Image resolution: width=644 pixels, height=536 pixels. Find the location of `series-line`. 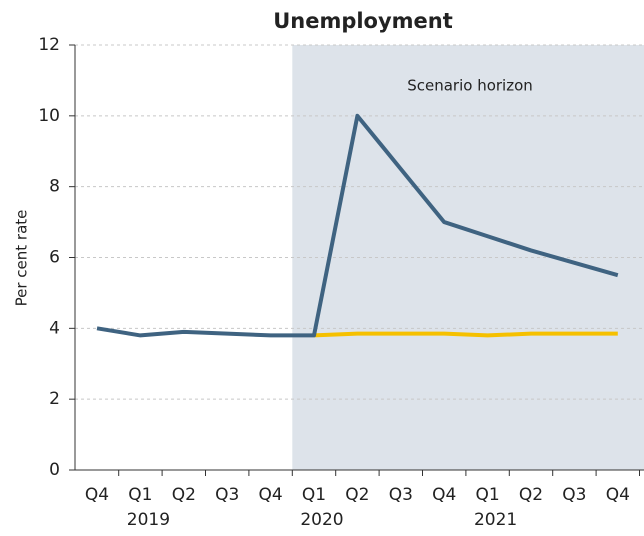

series-line is located at coordinates (465, 334).